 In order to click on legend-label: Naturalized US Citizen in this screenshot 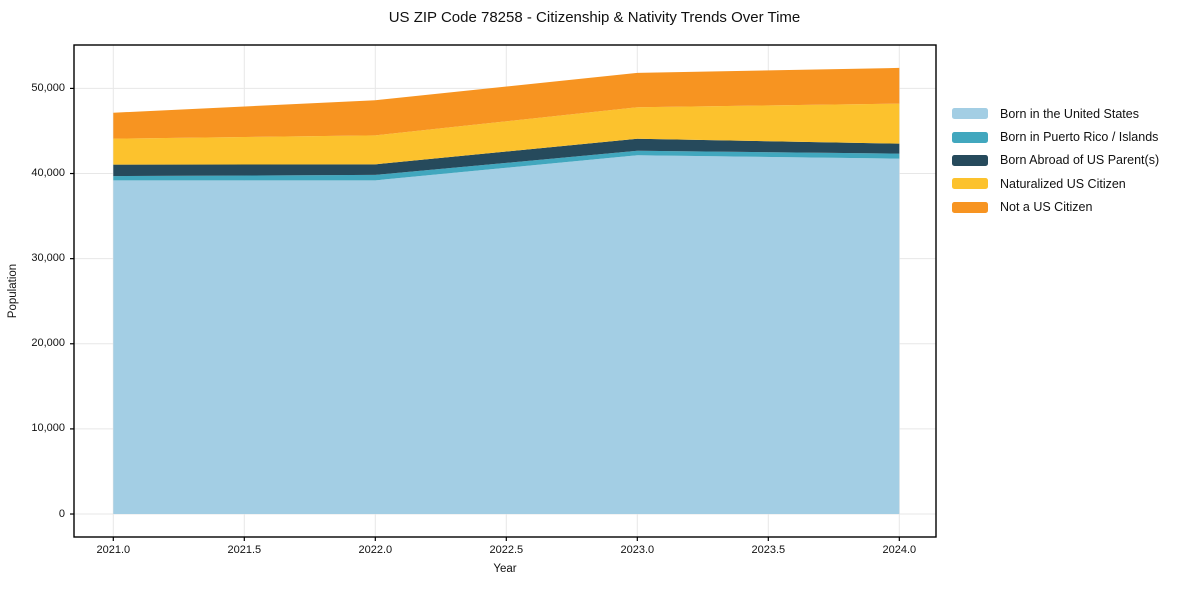, I will do `click(1063, 183)`.